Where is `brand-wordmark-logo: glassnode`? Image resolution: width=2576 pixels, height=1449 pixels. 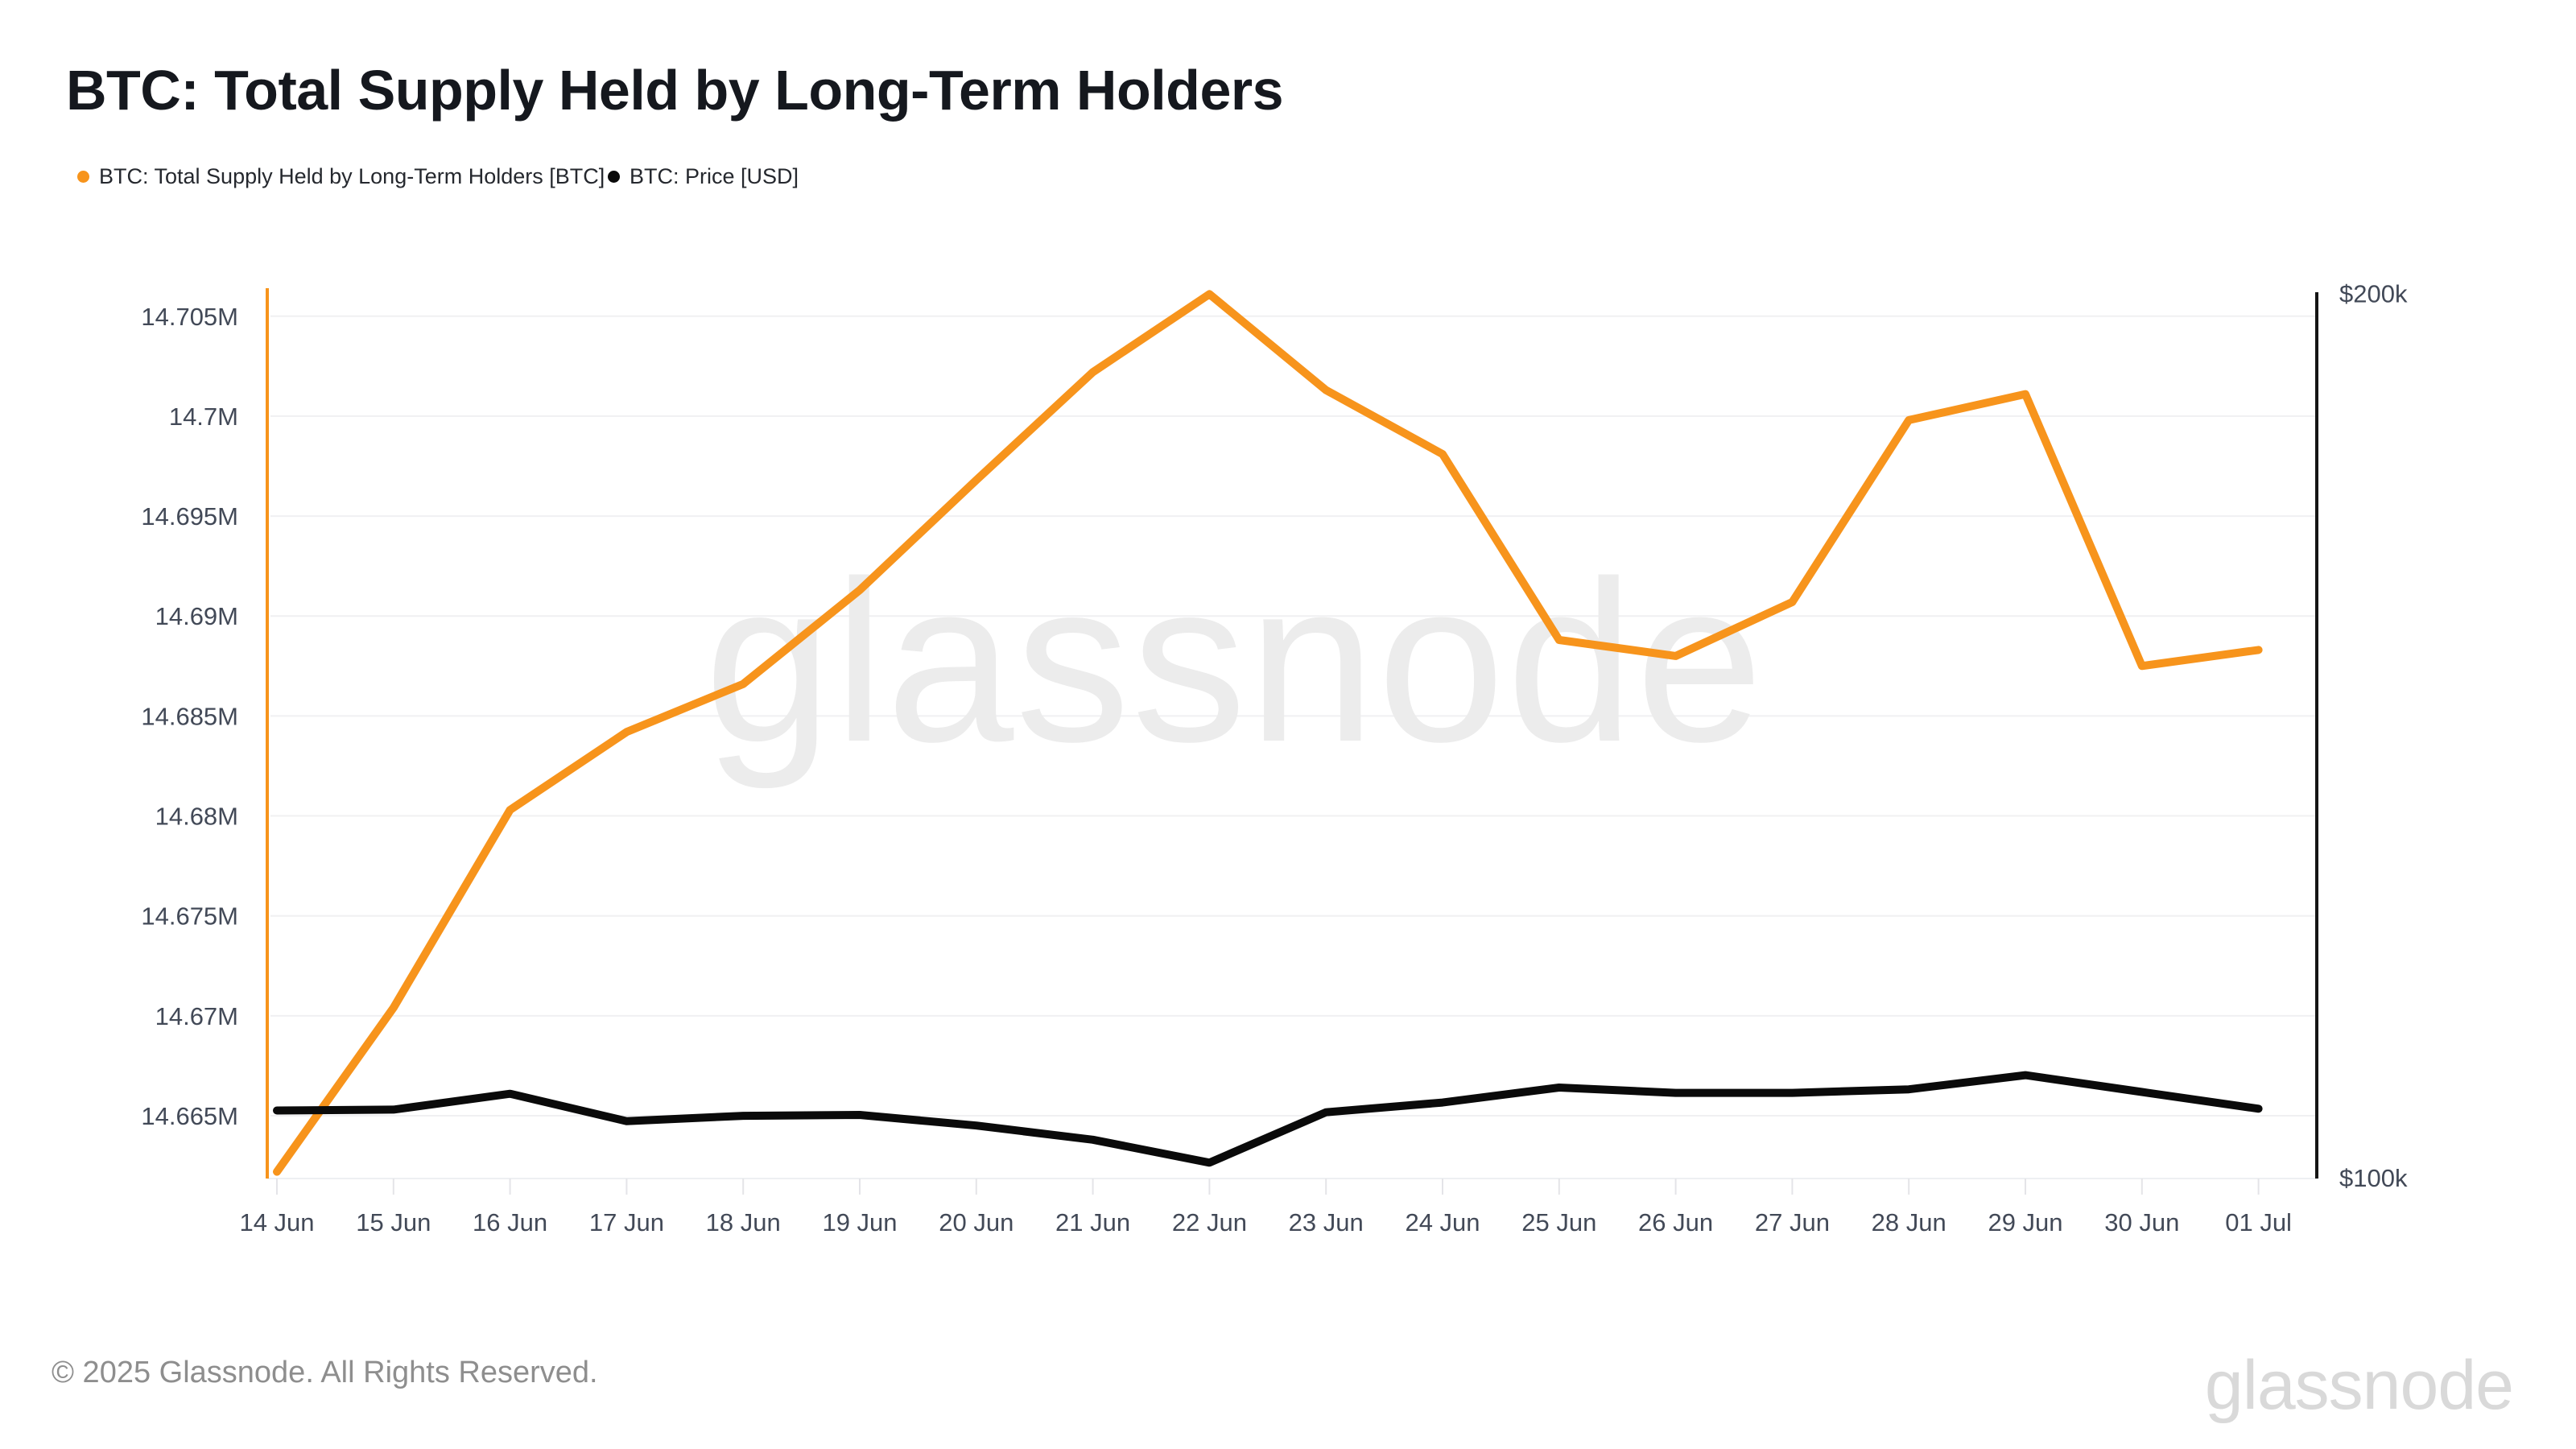
brand-wordmark-logo: glassnode is located at coordinates (2359, 1385).